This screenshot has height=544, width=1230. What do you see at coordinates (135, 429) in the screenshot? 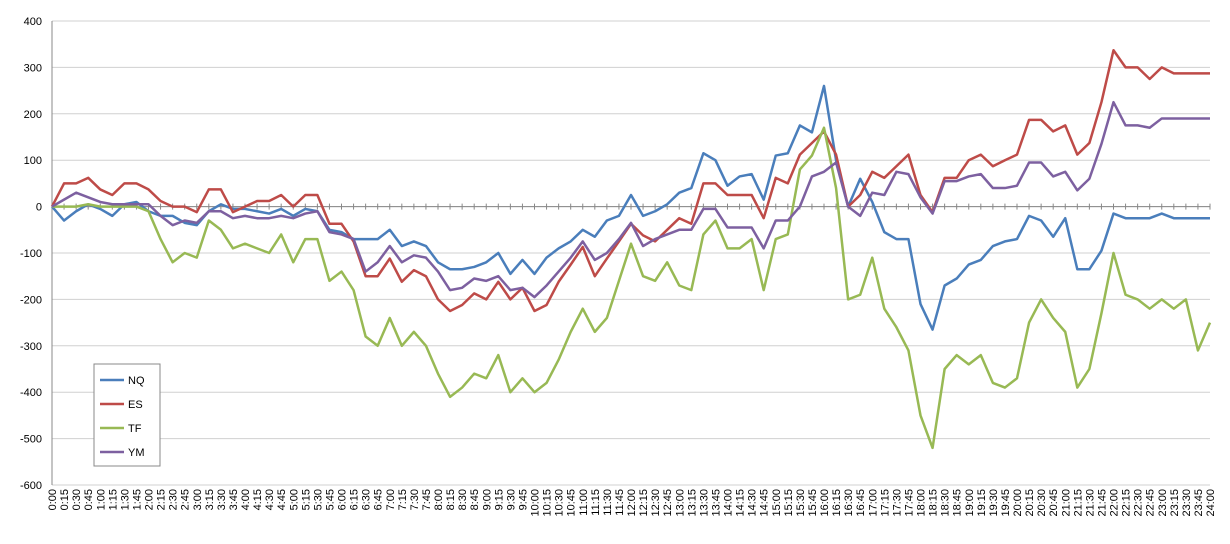
I see `legend-label-tf: TF` at bounding box center [135, 429].